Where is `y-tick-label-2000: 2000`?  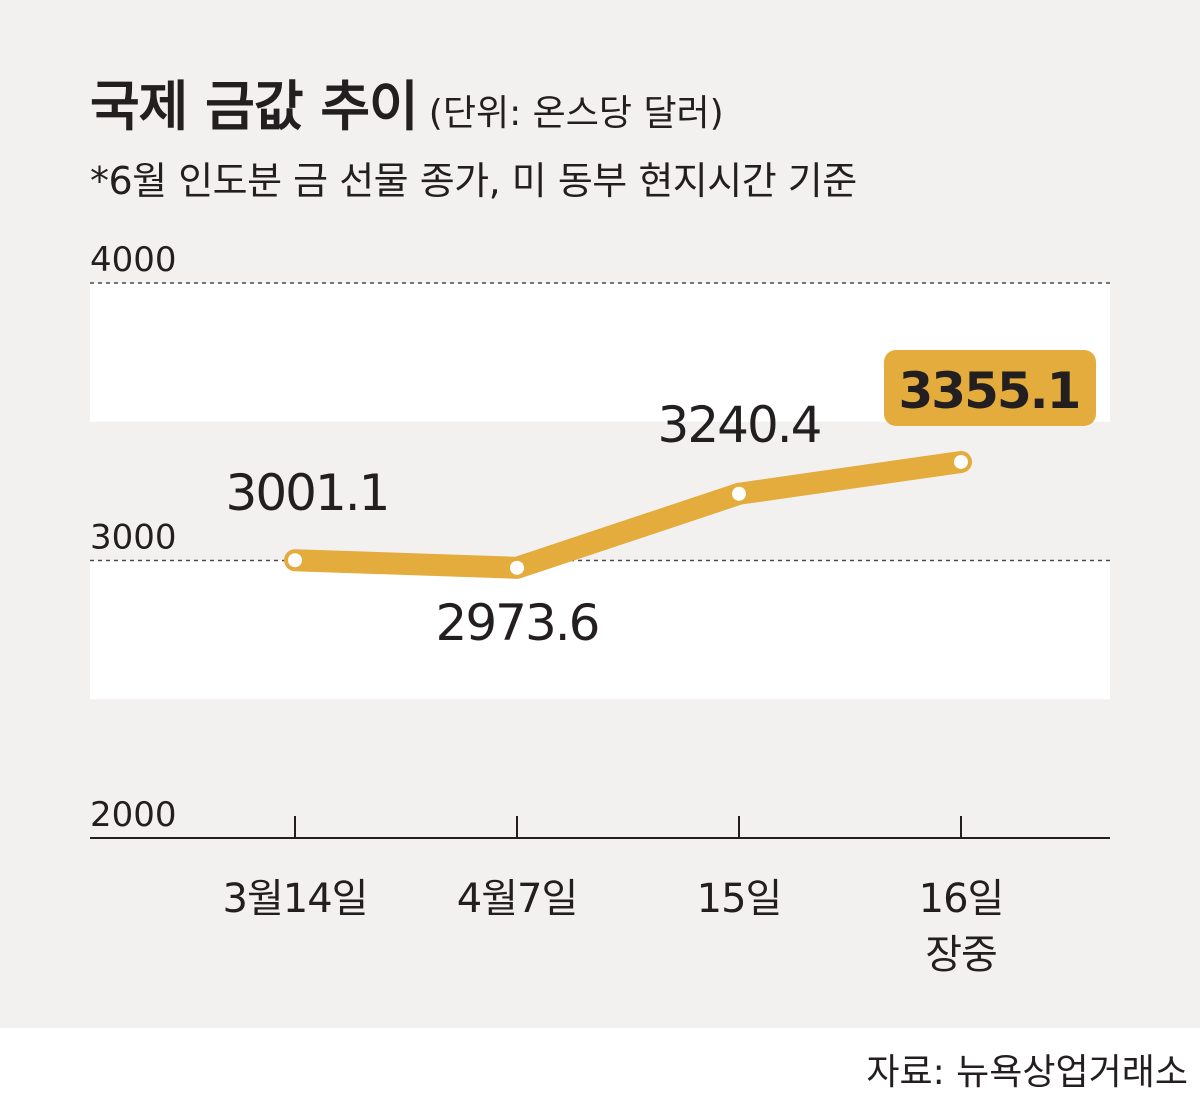
y-tick-label-2000: 2000 is located at coordinates (133, 815).